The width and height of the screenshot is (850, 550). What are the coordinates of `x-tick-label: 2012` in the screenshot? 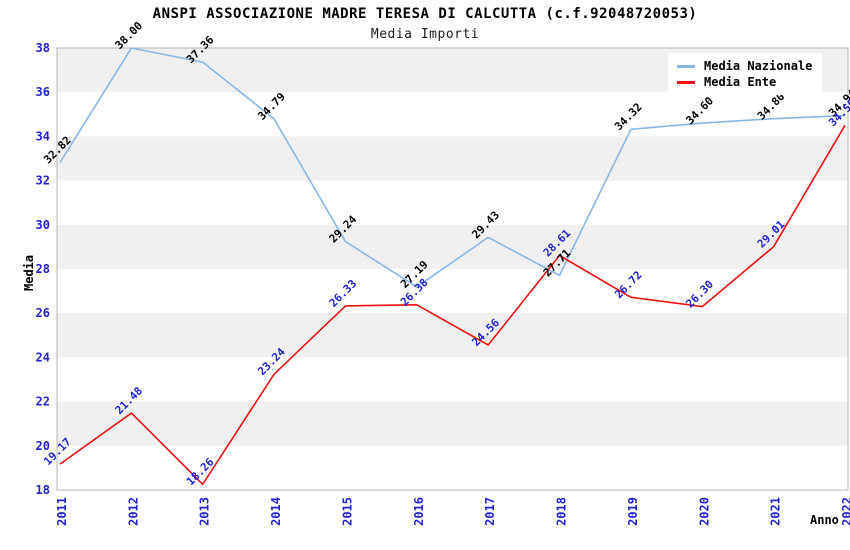 It's located at (133, 511).